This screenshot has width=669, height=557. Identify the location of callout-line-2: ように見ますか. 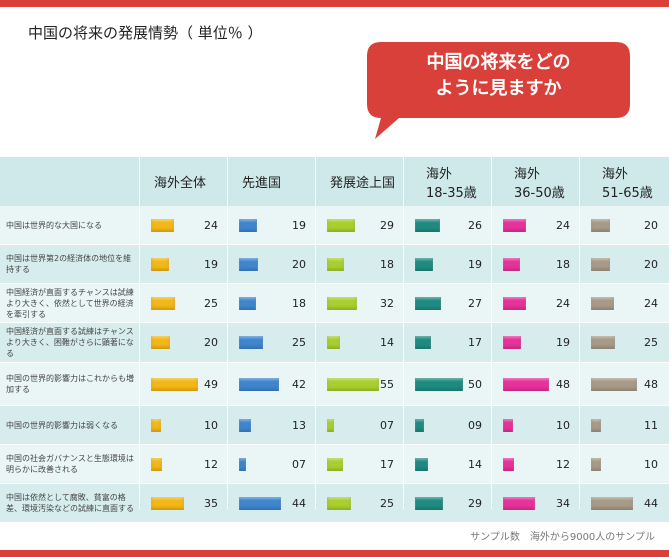
(498, 88).